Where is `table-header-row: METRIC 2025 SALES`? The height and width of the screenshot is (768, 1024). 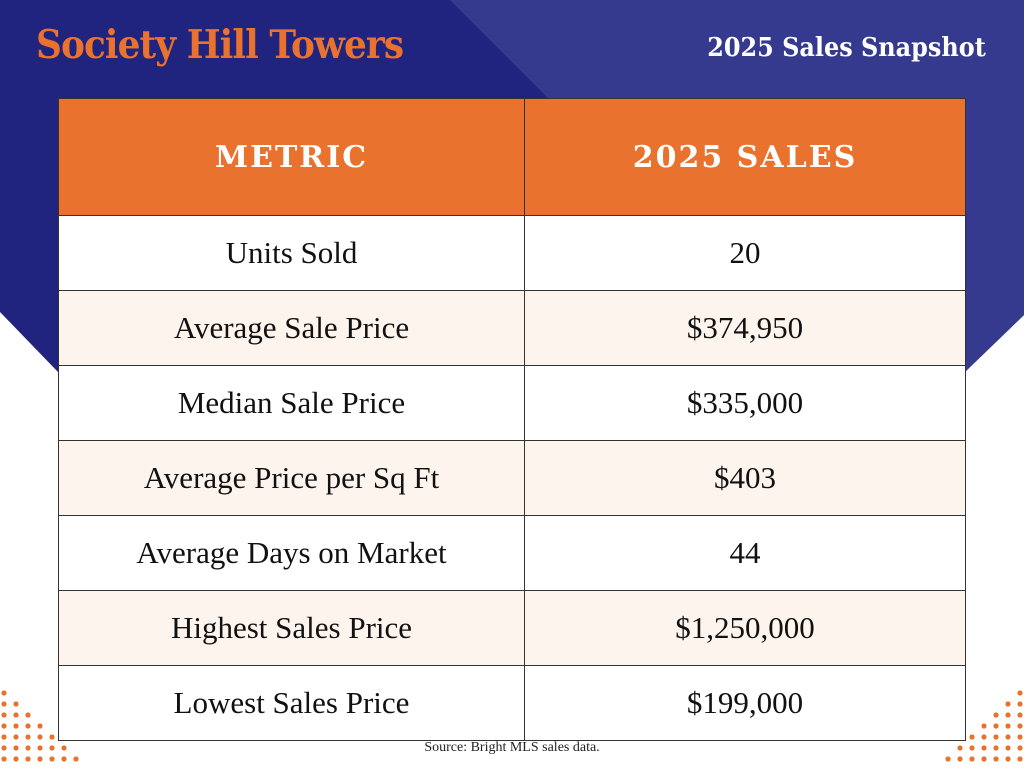
table-header-row: METRIC 2025 SALES is located at coordinates (512, 157).